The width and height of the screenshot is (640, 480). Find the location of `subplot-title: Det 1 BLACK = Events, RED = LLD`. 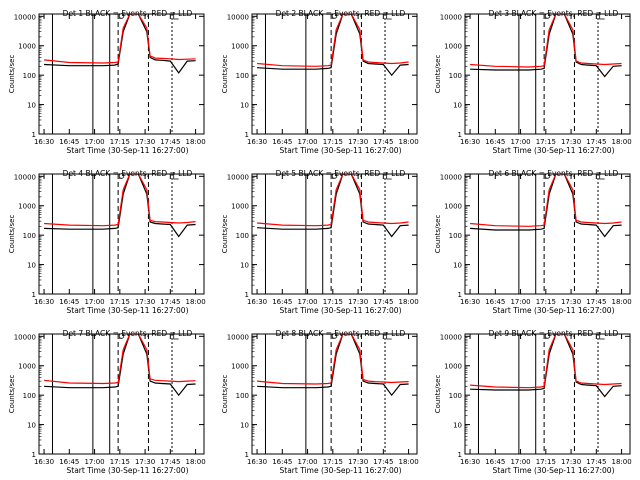

subplot-title: Det 1 BLACK = Events, RED = LLD is located at coordinates (128, 13).